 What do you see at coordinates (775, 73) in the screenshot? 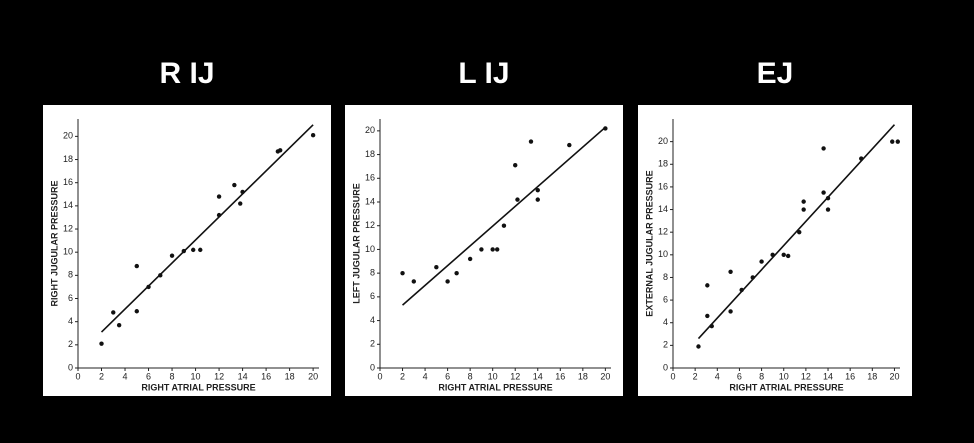
I see `chart-title: EJ` at bounding box center [775, 73].